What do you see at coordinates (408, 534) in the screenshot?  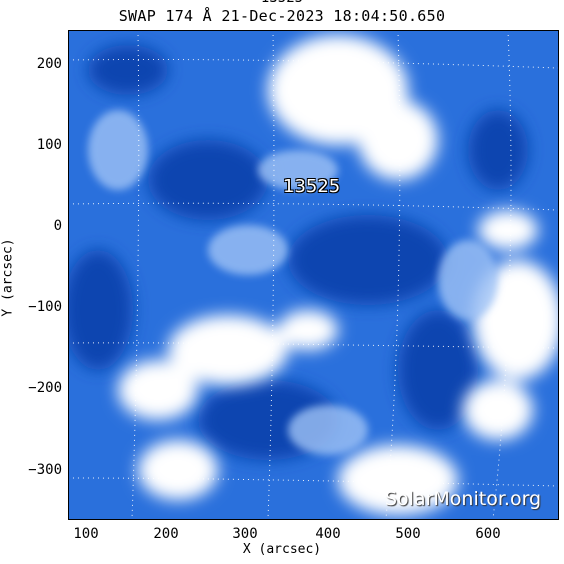 I see `x-tick-label: 500` at bounding box center [408, 534].